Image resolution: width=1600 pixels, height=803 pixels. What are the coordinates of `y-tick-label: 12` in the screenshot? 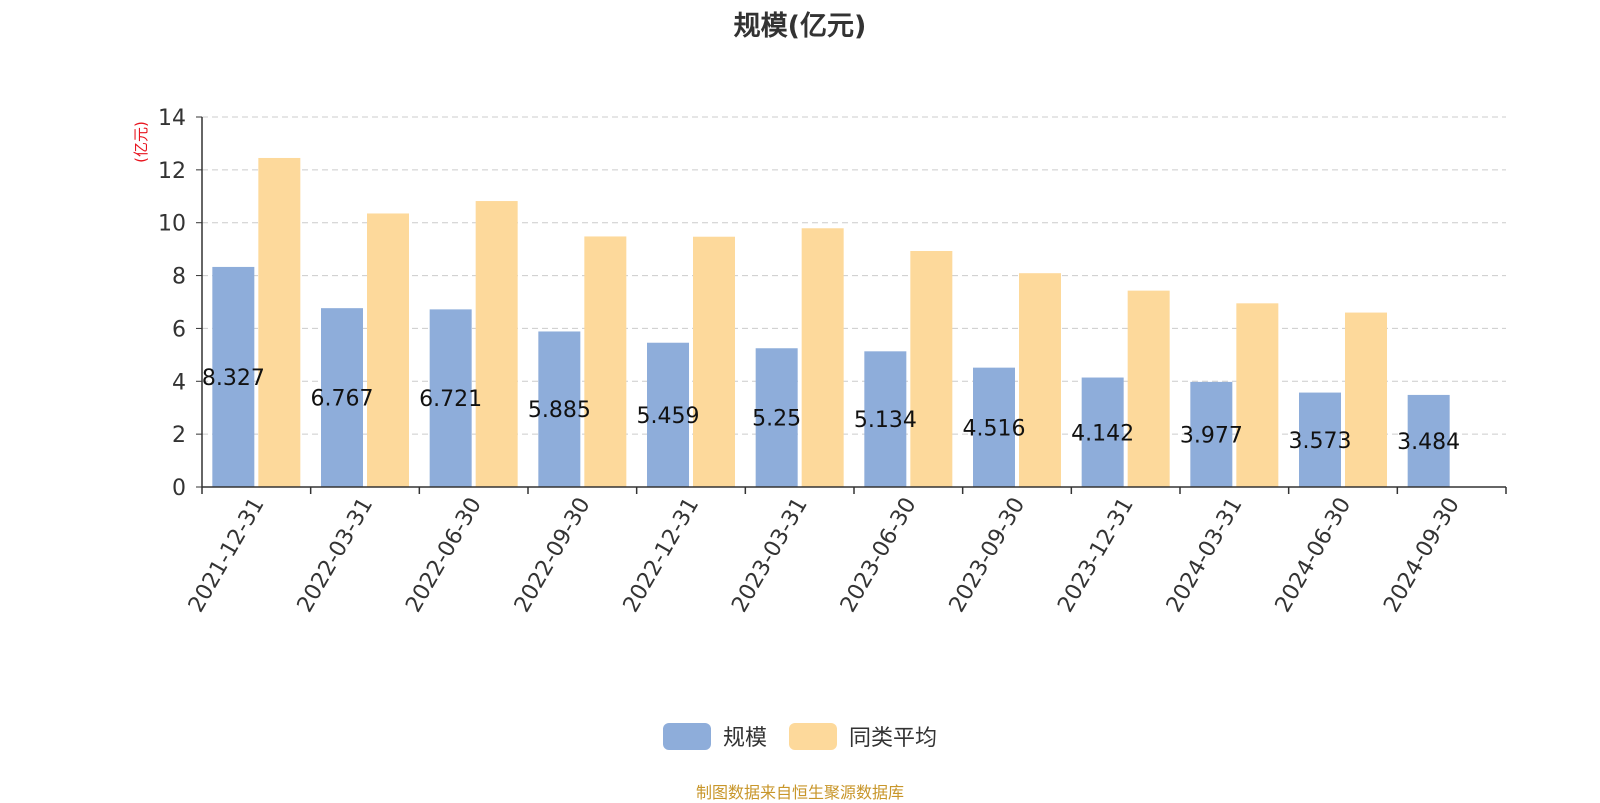 It's located at (172, 171).